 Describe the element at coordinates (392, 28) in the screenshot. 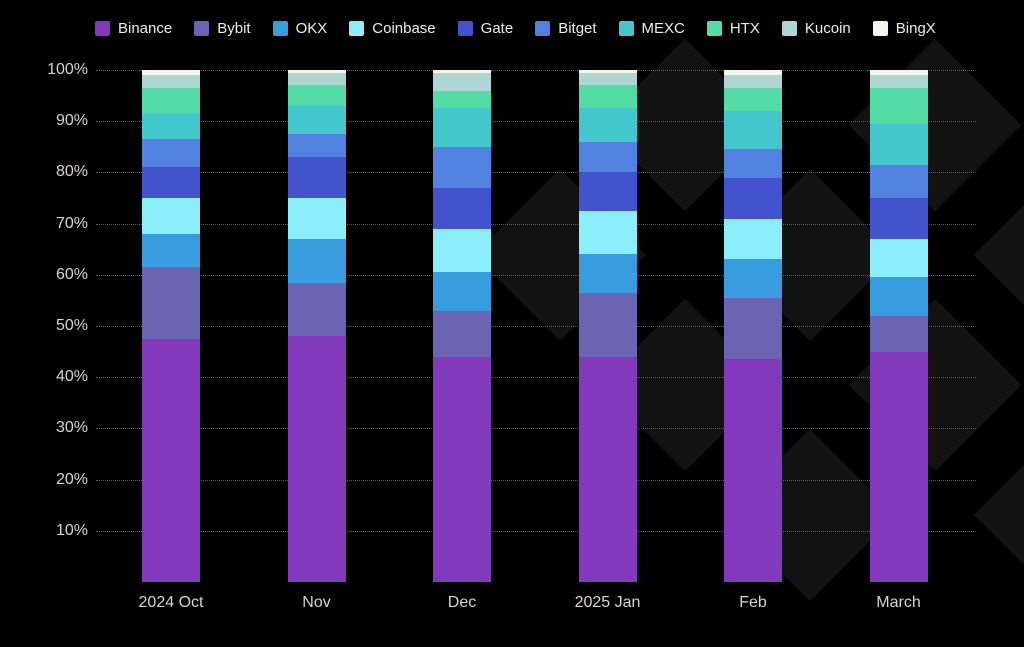

I see `legend-item-coinbase: Coinbase` at that location.